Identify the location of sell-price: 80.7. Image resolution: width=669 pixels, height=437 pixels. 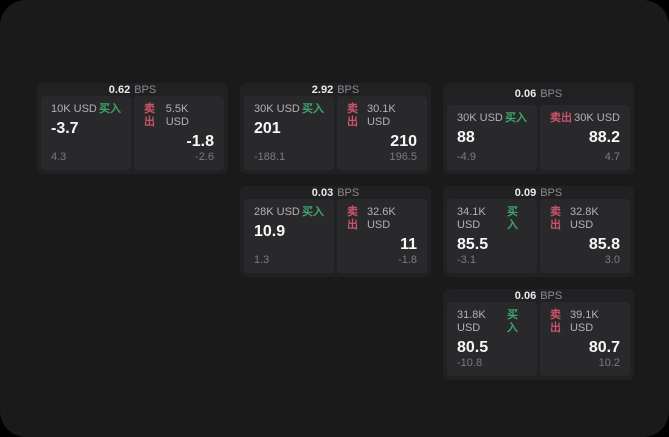
(604, 347).